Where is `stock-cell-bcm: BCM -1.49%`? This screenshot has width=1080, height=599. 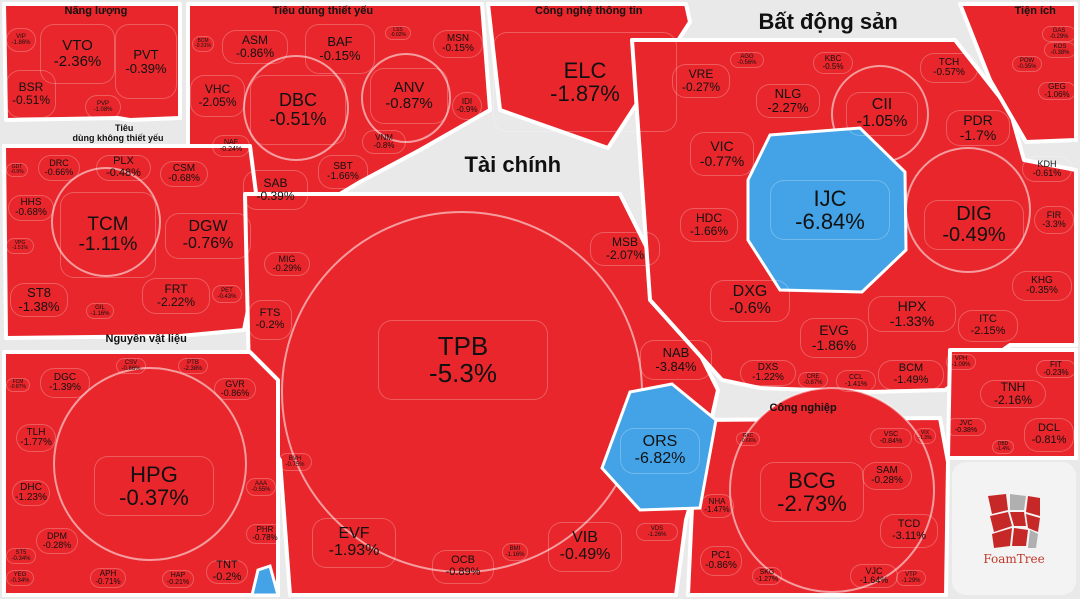
stock-cell-bcm: BCM -1.49% is located at coordinates (911, 375).